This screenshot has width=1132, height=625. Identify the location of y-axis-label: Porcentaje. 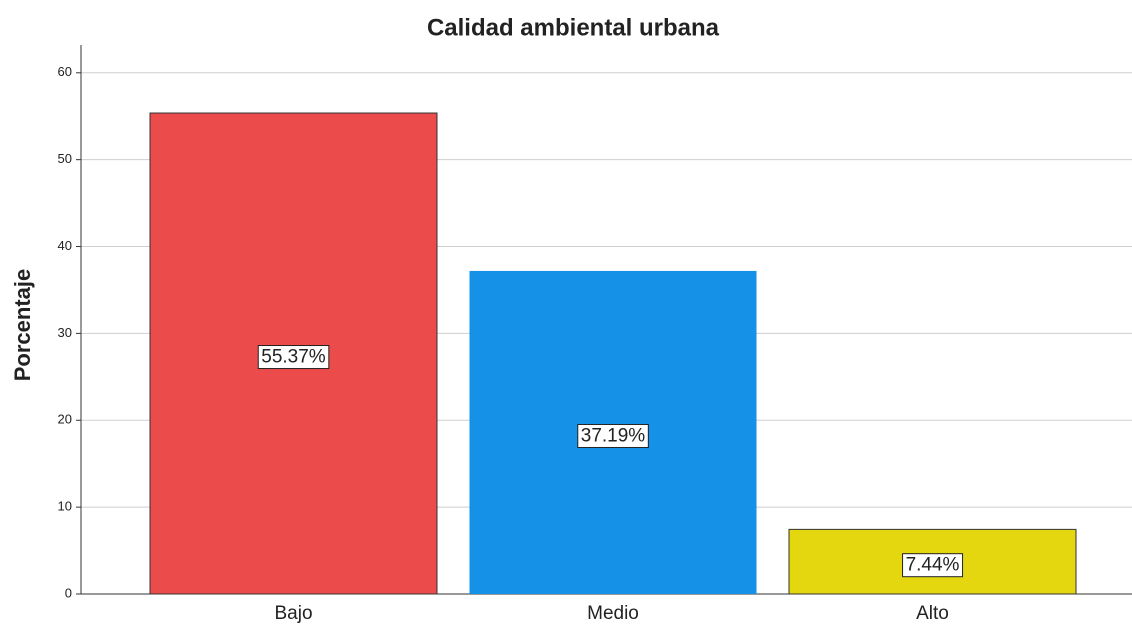
(22, 325).